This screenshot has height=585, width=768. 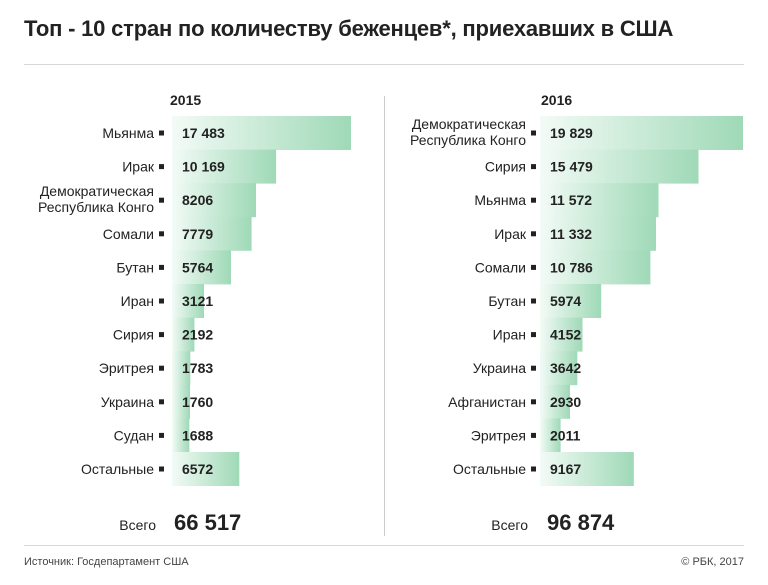 I want to click on value-label: 17 483, so click(x=203, y=133).